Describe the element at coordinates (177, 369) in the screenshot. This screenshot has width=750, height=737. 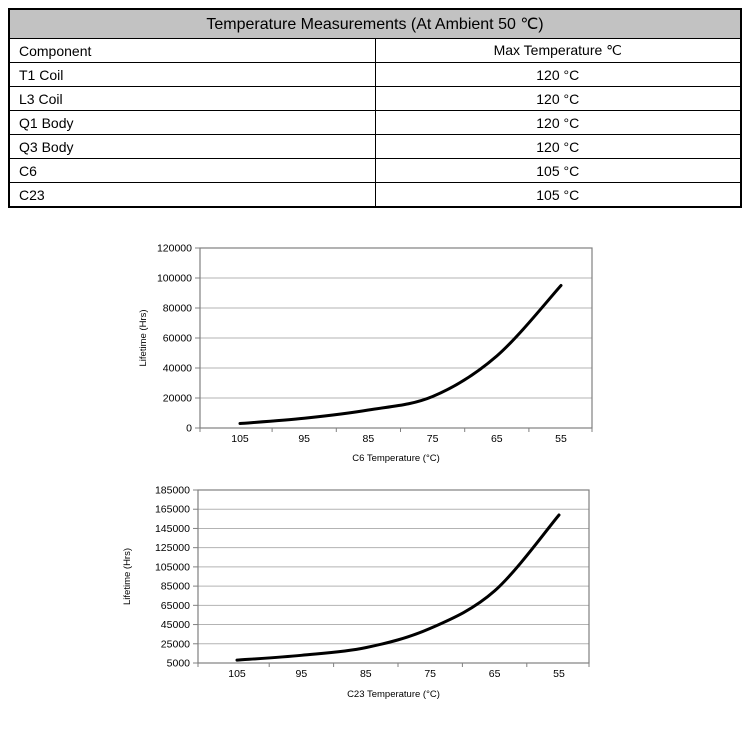
I see `svg-text: 40000` at that location.